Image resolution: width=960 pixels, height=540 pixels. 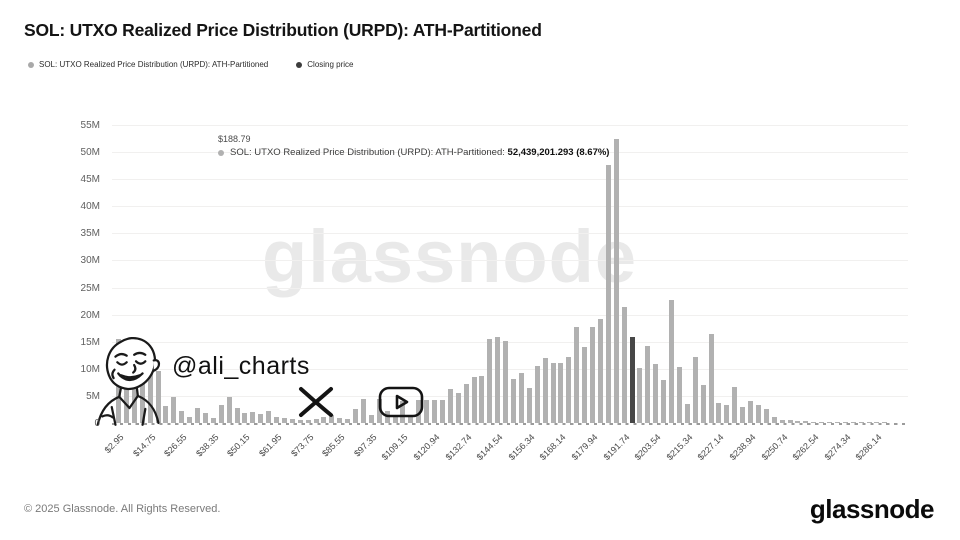 What do you see at coordinates (207, 445) in the screenshot?
I see `x-axis-tick-label: $38.35` at bounding box center [207, 445].